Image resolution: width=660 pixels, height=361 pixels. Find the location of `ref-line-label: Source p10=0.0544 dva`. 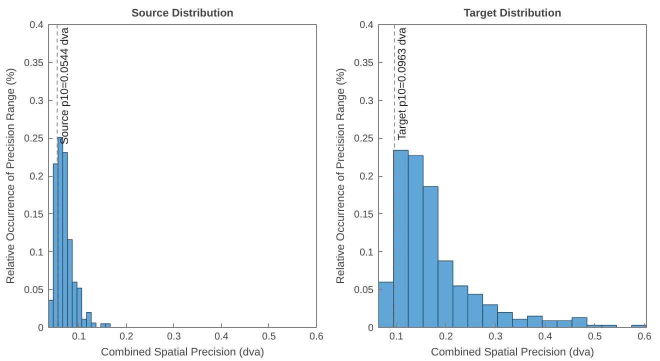

ref-line-label: Source p10=0.0544 dva is located at coordinates (65, 85).